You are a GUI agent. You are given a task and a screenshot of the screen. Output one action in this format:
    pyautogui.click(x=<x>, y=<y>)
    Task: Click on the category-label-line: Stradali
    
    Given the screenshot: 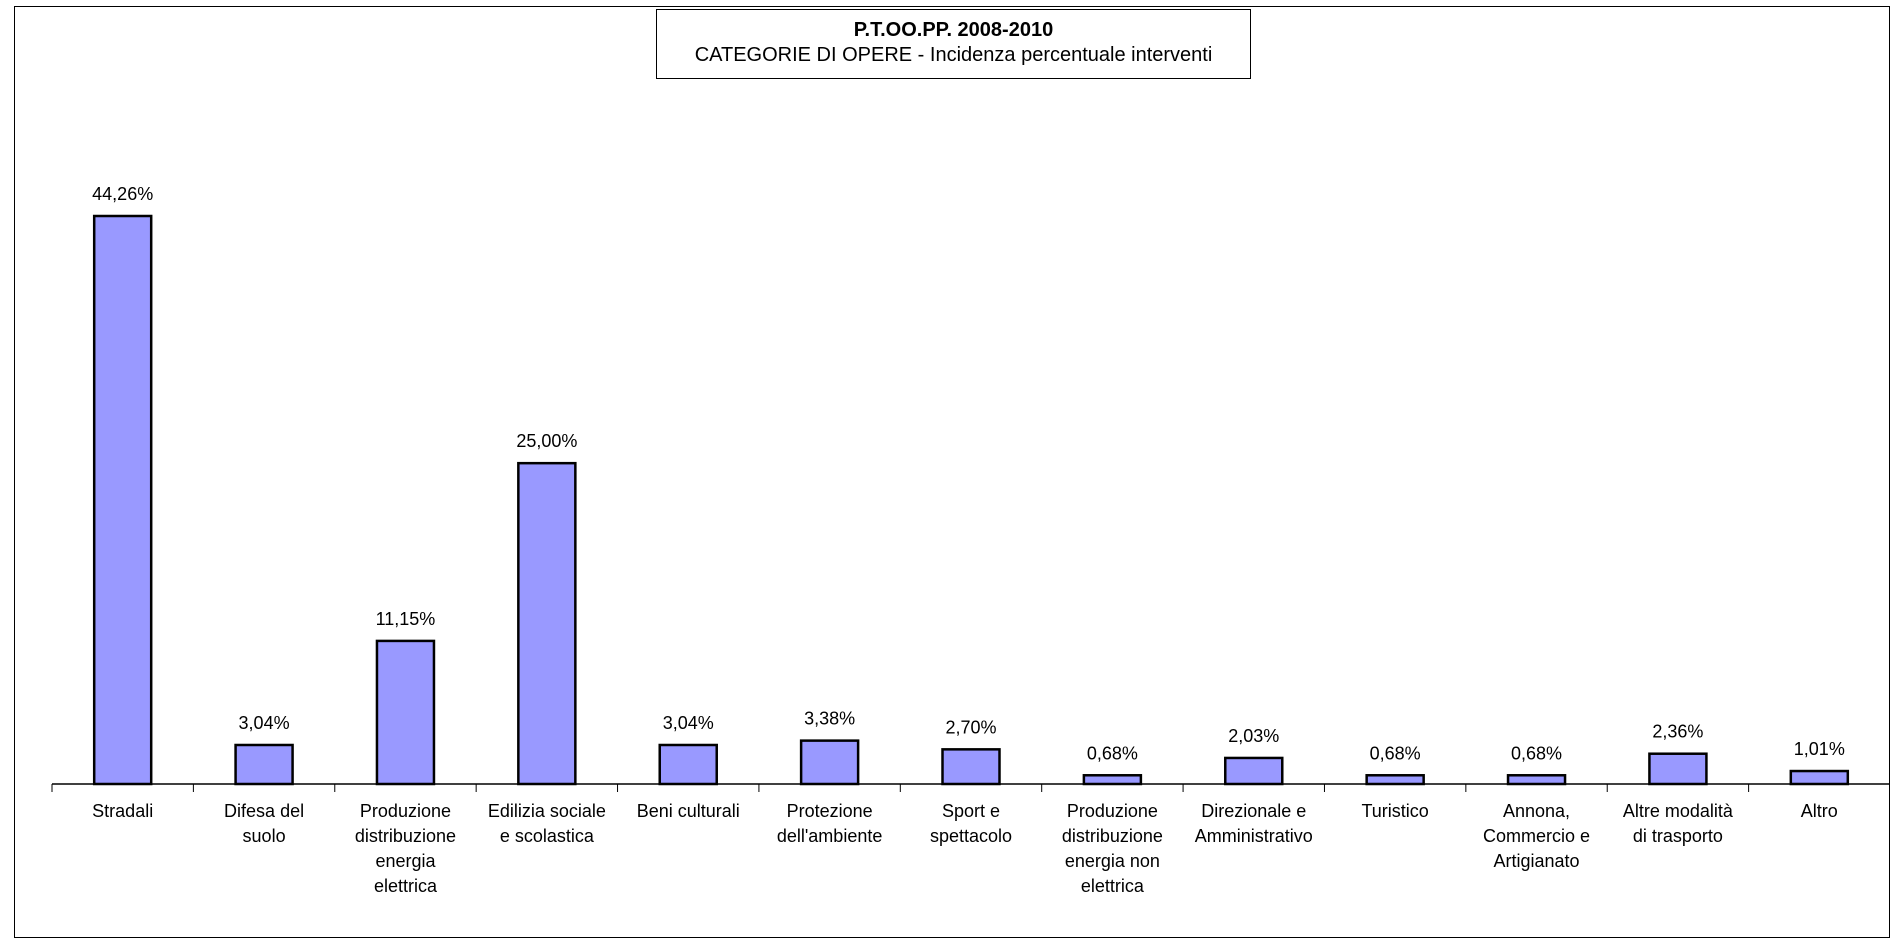 What is the action you would take?
    pyautogui.click(x=122, y=811)
    